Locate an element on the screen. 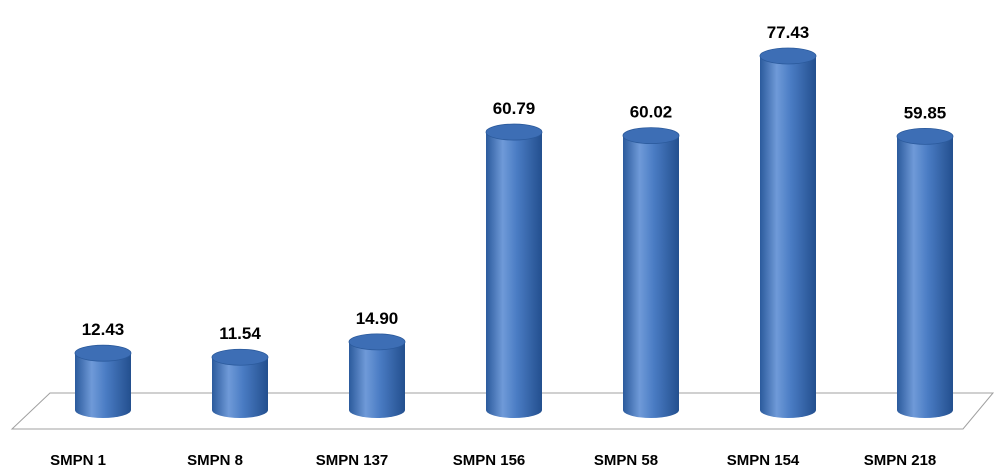  category-label: SMPN 58 is located at coordinates (626, 460).